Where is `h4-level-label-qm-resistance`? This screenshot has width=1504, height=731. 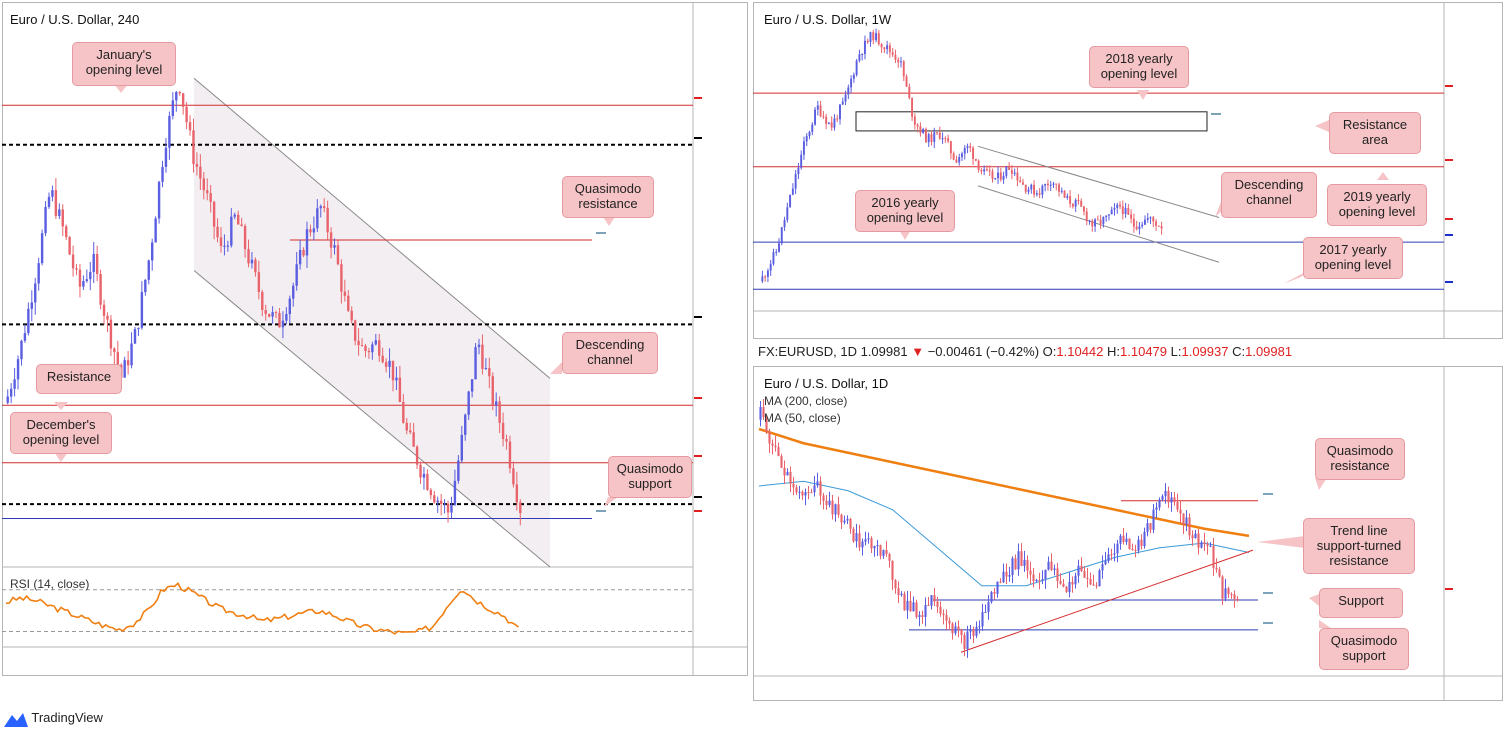 h4-level-label-qm-resistance is located at coordinates (601, 232).